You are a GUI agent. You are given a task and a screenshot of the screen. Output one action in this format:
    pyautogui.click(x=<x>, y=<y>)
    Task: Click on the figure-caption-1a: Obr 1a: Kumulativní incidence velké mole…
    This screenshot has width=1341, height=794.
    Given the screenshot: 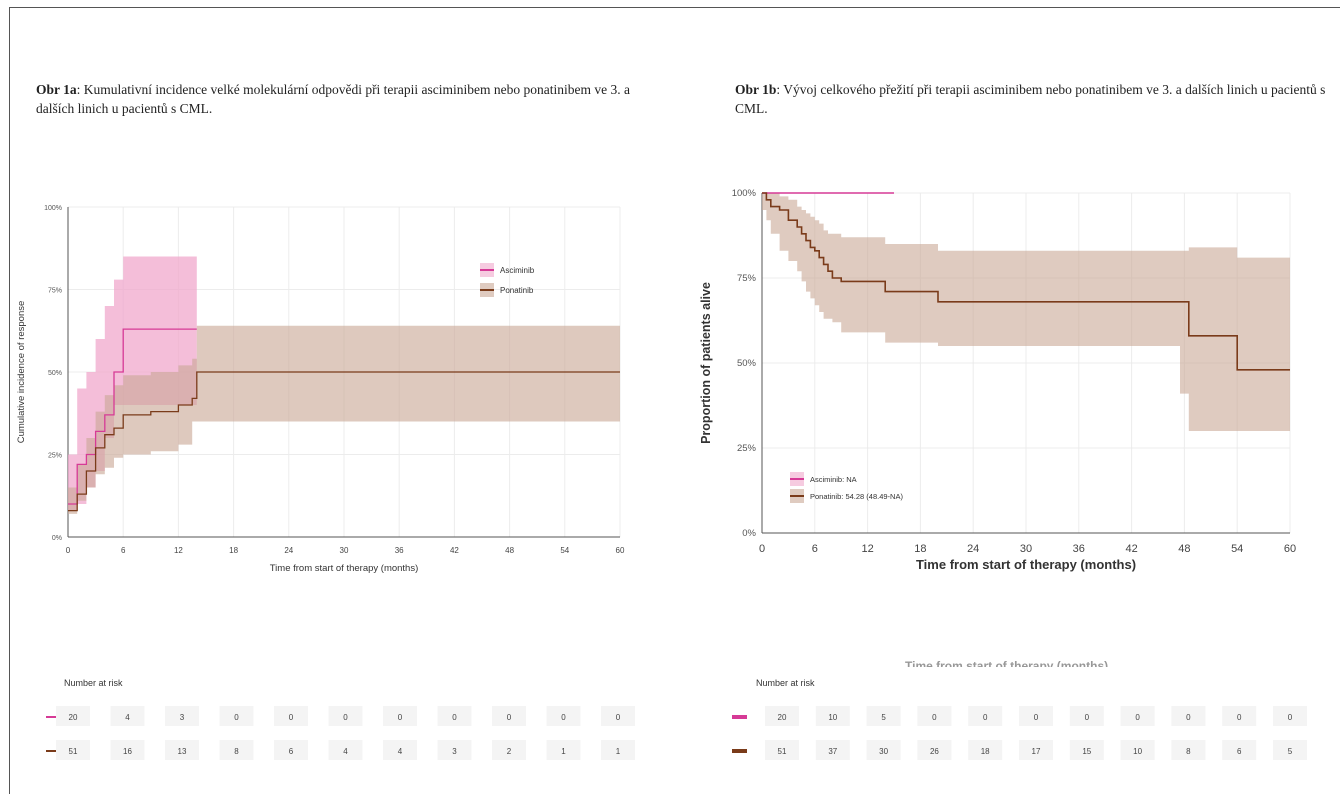 What is the action you would take?
    pyautogui.click(x=336, y=99)
    